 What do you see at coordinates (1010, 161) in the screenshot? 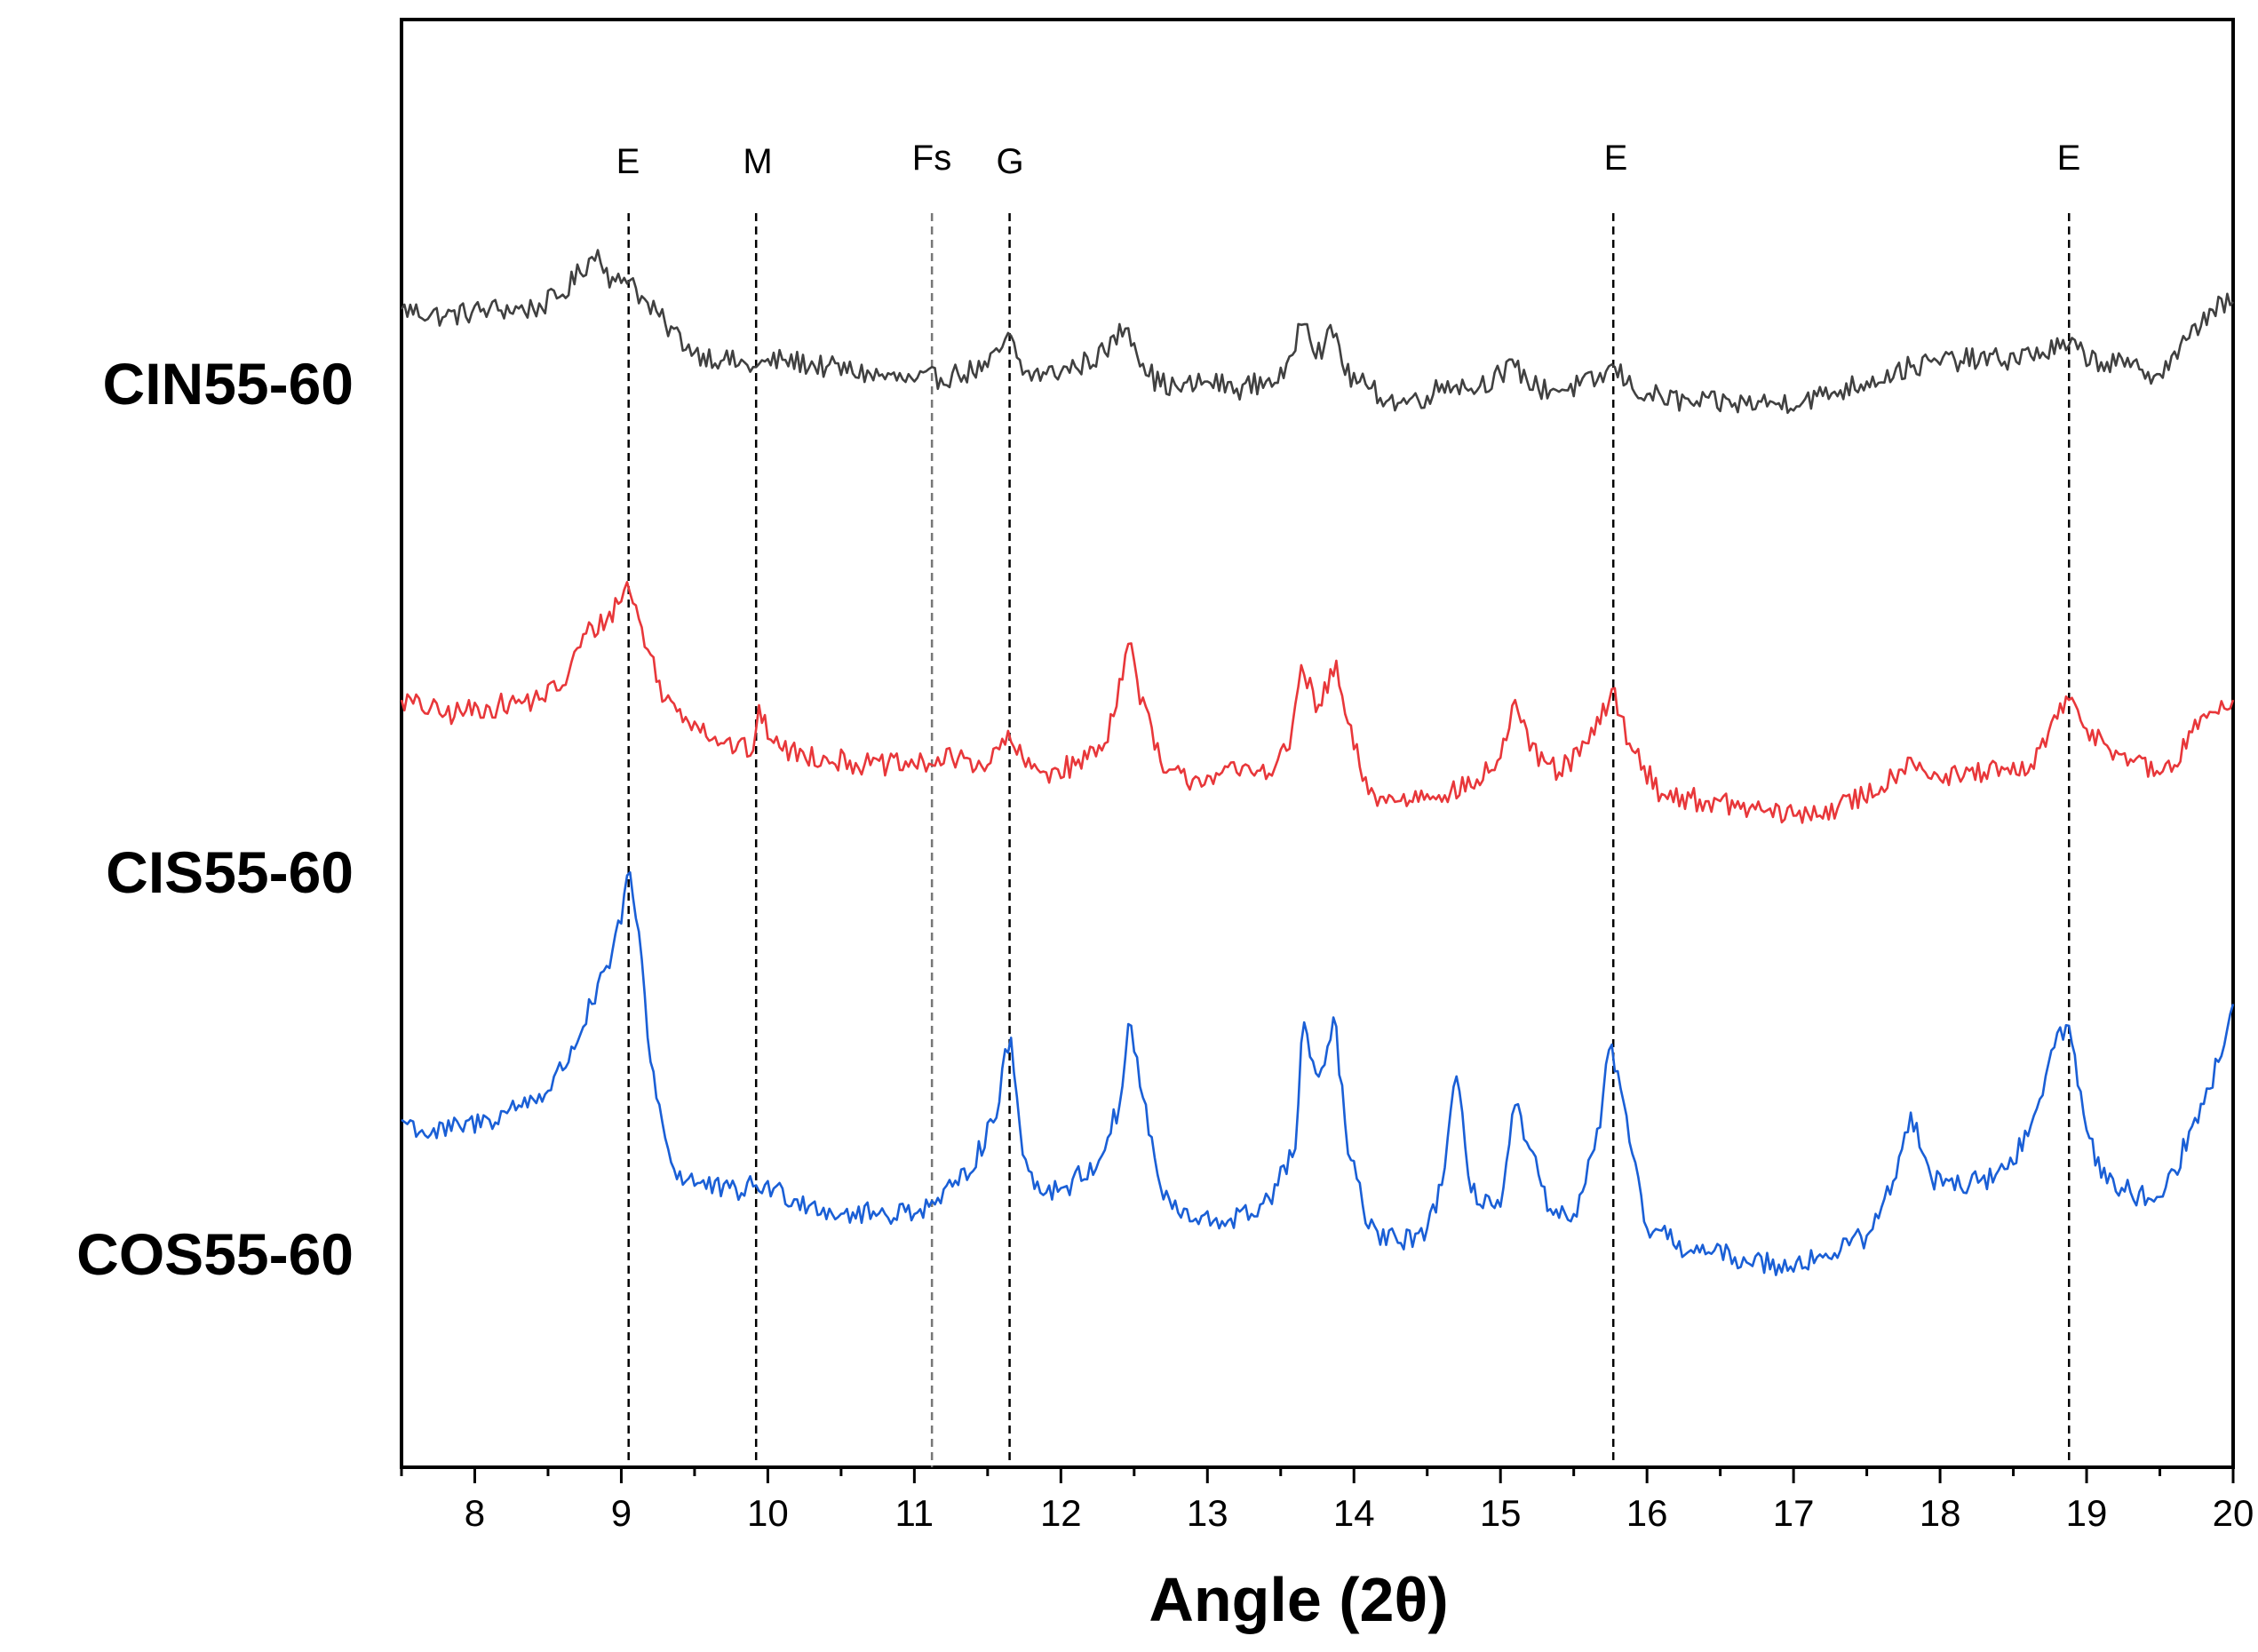
I see `phase-label-g: G` at bounding box center [1010, 161].